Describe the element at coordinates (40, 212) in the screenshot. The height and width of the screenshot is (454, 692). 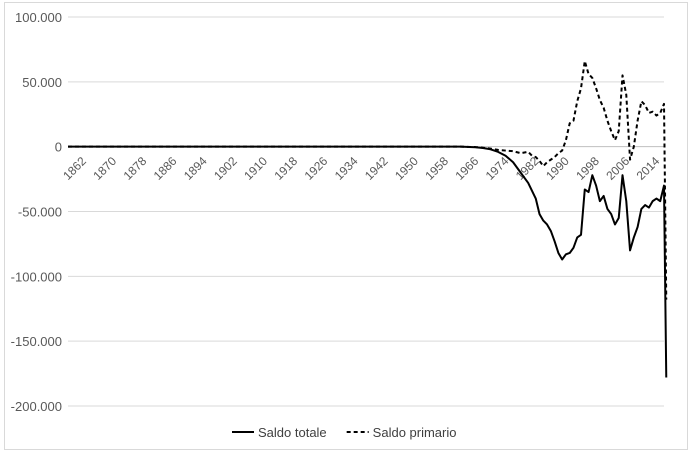
I see `y-tick-label: -50.000` at that location.